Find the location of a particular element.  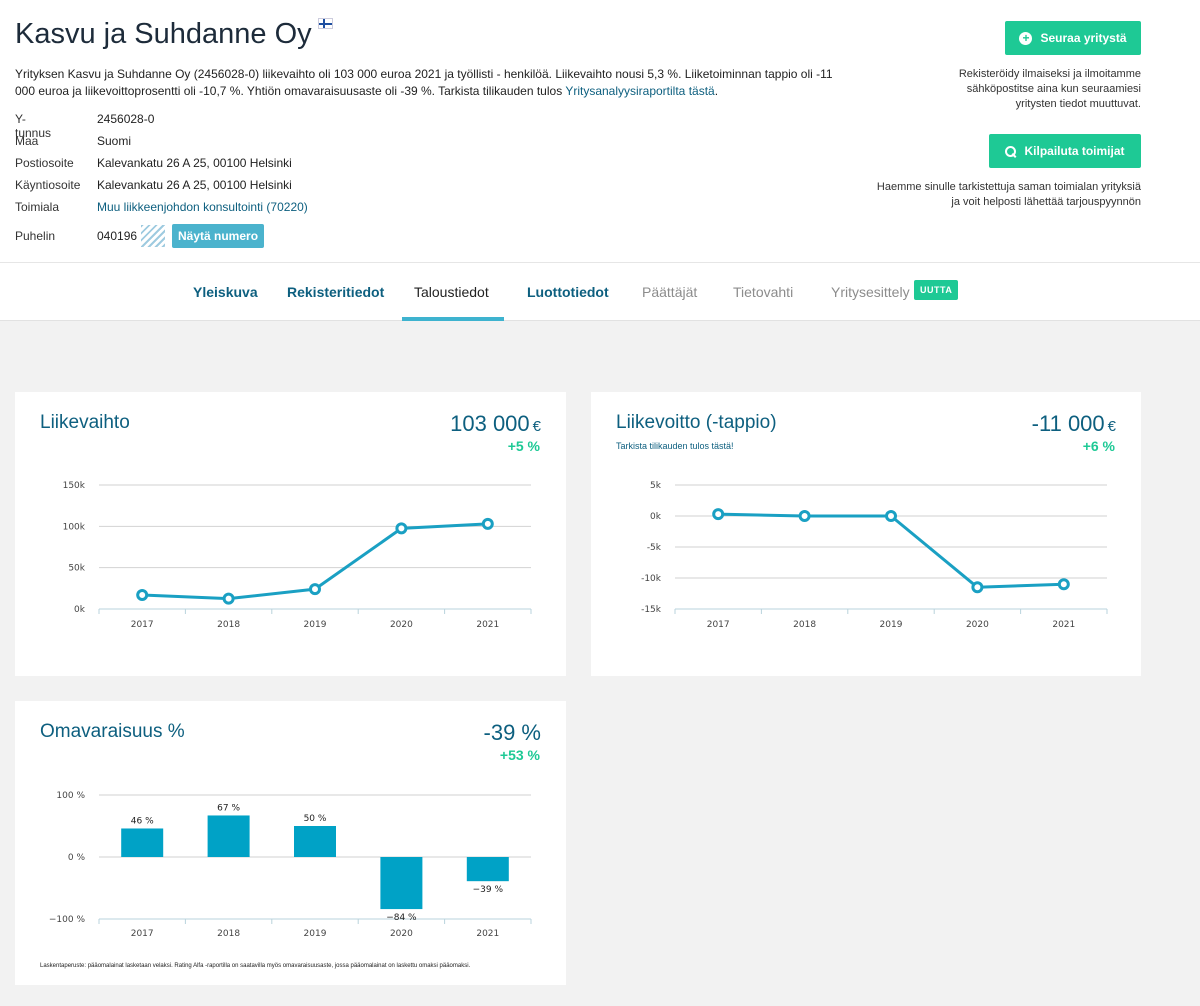

analysis-report-link: Yritysanalyysiraportilta tästä is located at coordinates (640, 91).